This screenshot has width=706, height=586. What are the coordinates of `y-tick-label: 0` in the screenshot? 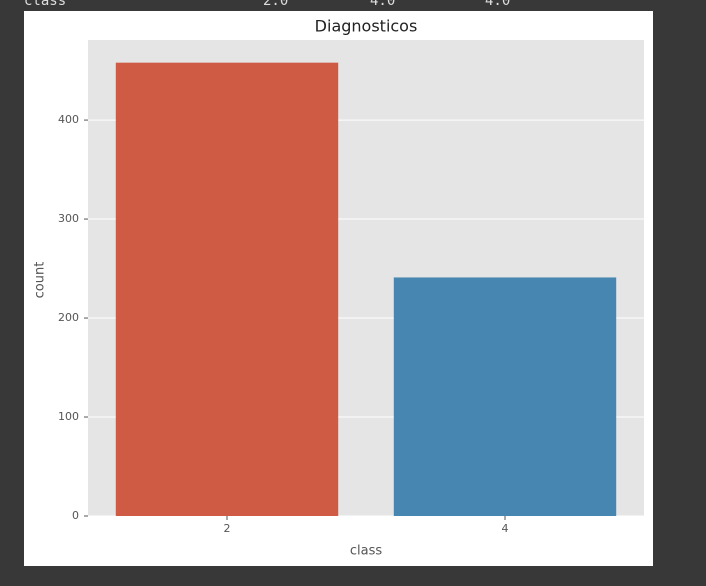 It's located at (75, 515).